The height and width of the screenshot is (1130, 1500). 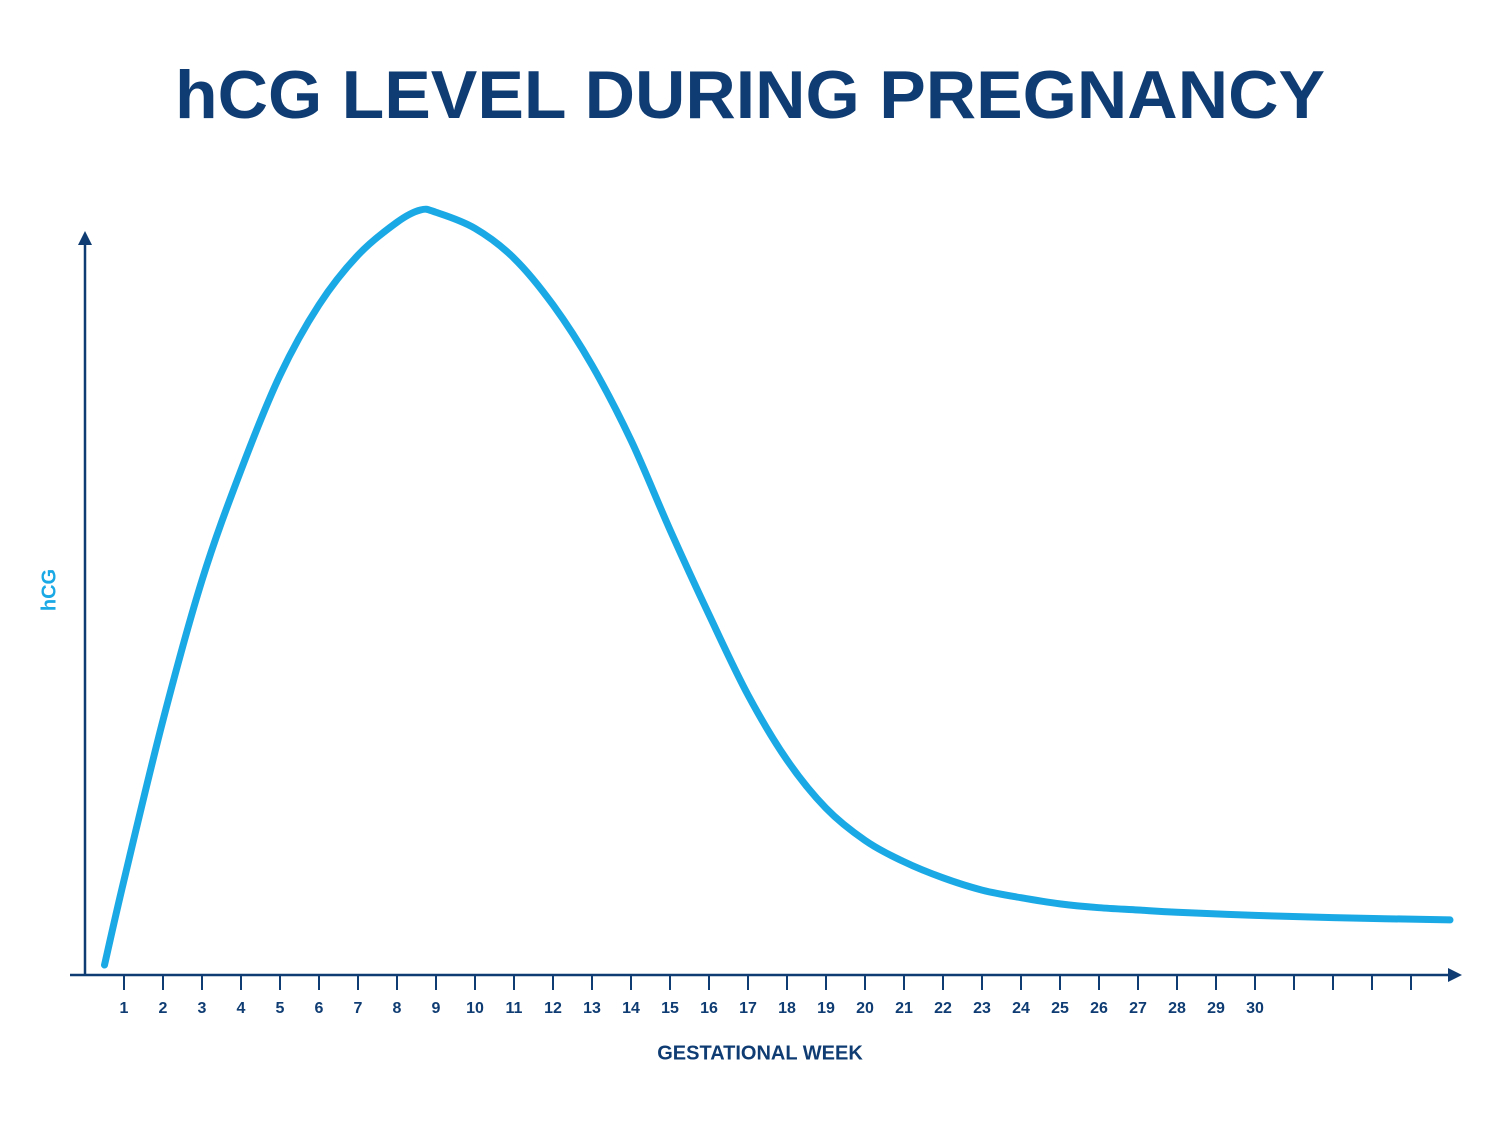 What do you see at coordinates (670, 1008) in the screenshot?
I see `x-tick-label: 15` at bounding box center [670, 1008].